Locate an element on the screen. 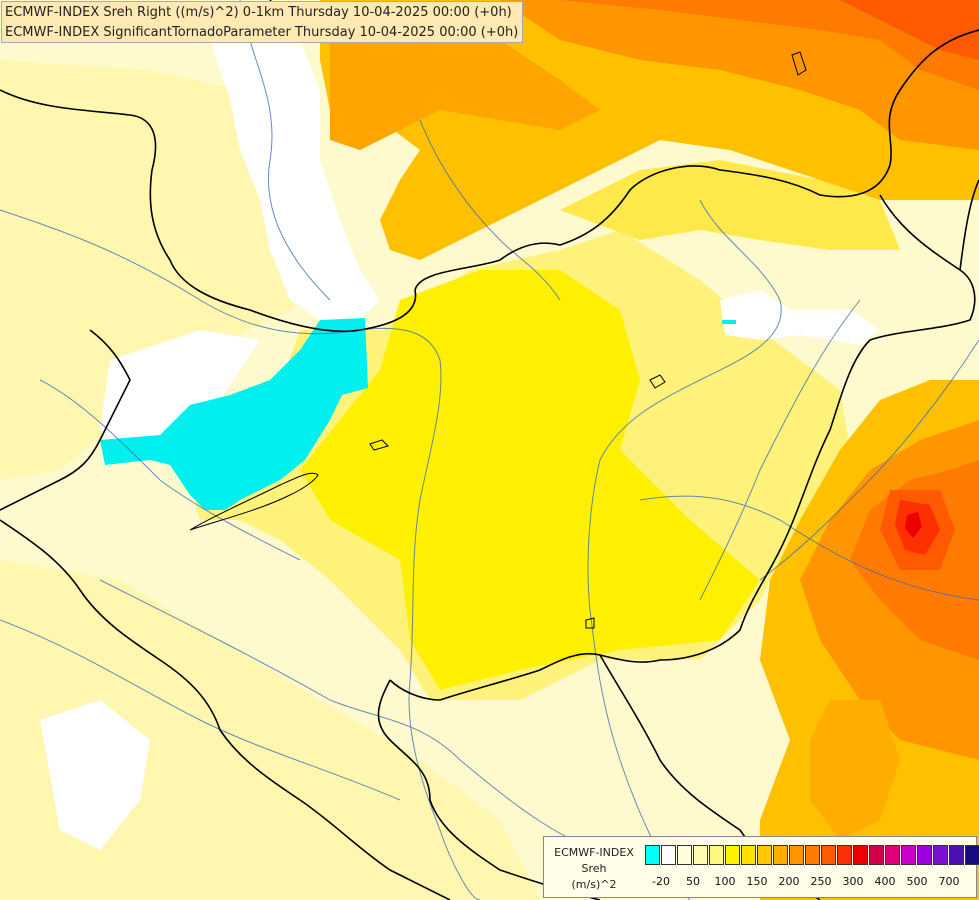 This screenshot has width=979, height=900. border-slovakia-ukraine is located at coordinates (969, 225).